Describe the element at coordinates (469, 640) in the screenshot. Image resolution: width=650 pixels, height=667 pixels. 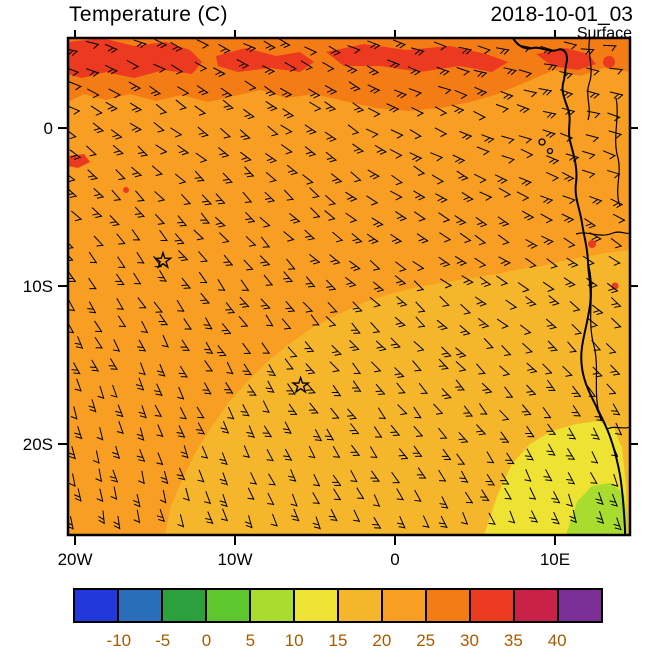
I see `colorbar-tick-label: 30` at that location.